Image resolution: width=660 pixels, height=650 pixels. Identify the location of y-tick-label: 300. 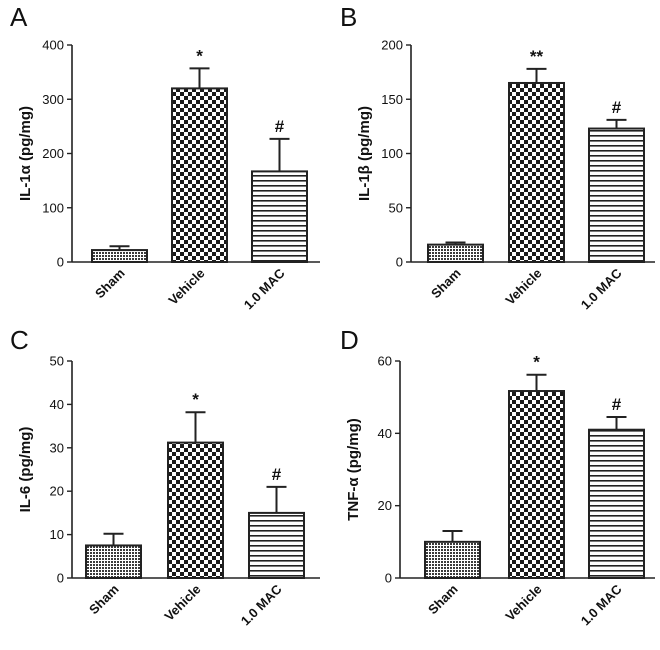
(53, 99).